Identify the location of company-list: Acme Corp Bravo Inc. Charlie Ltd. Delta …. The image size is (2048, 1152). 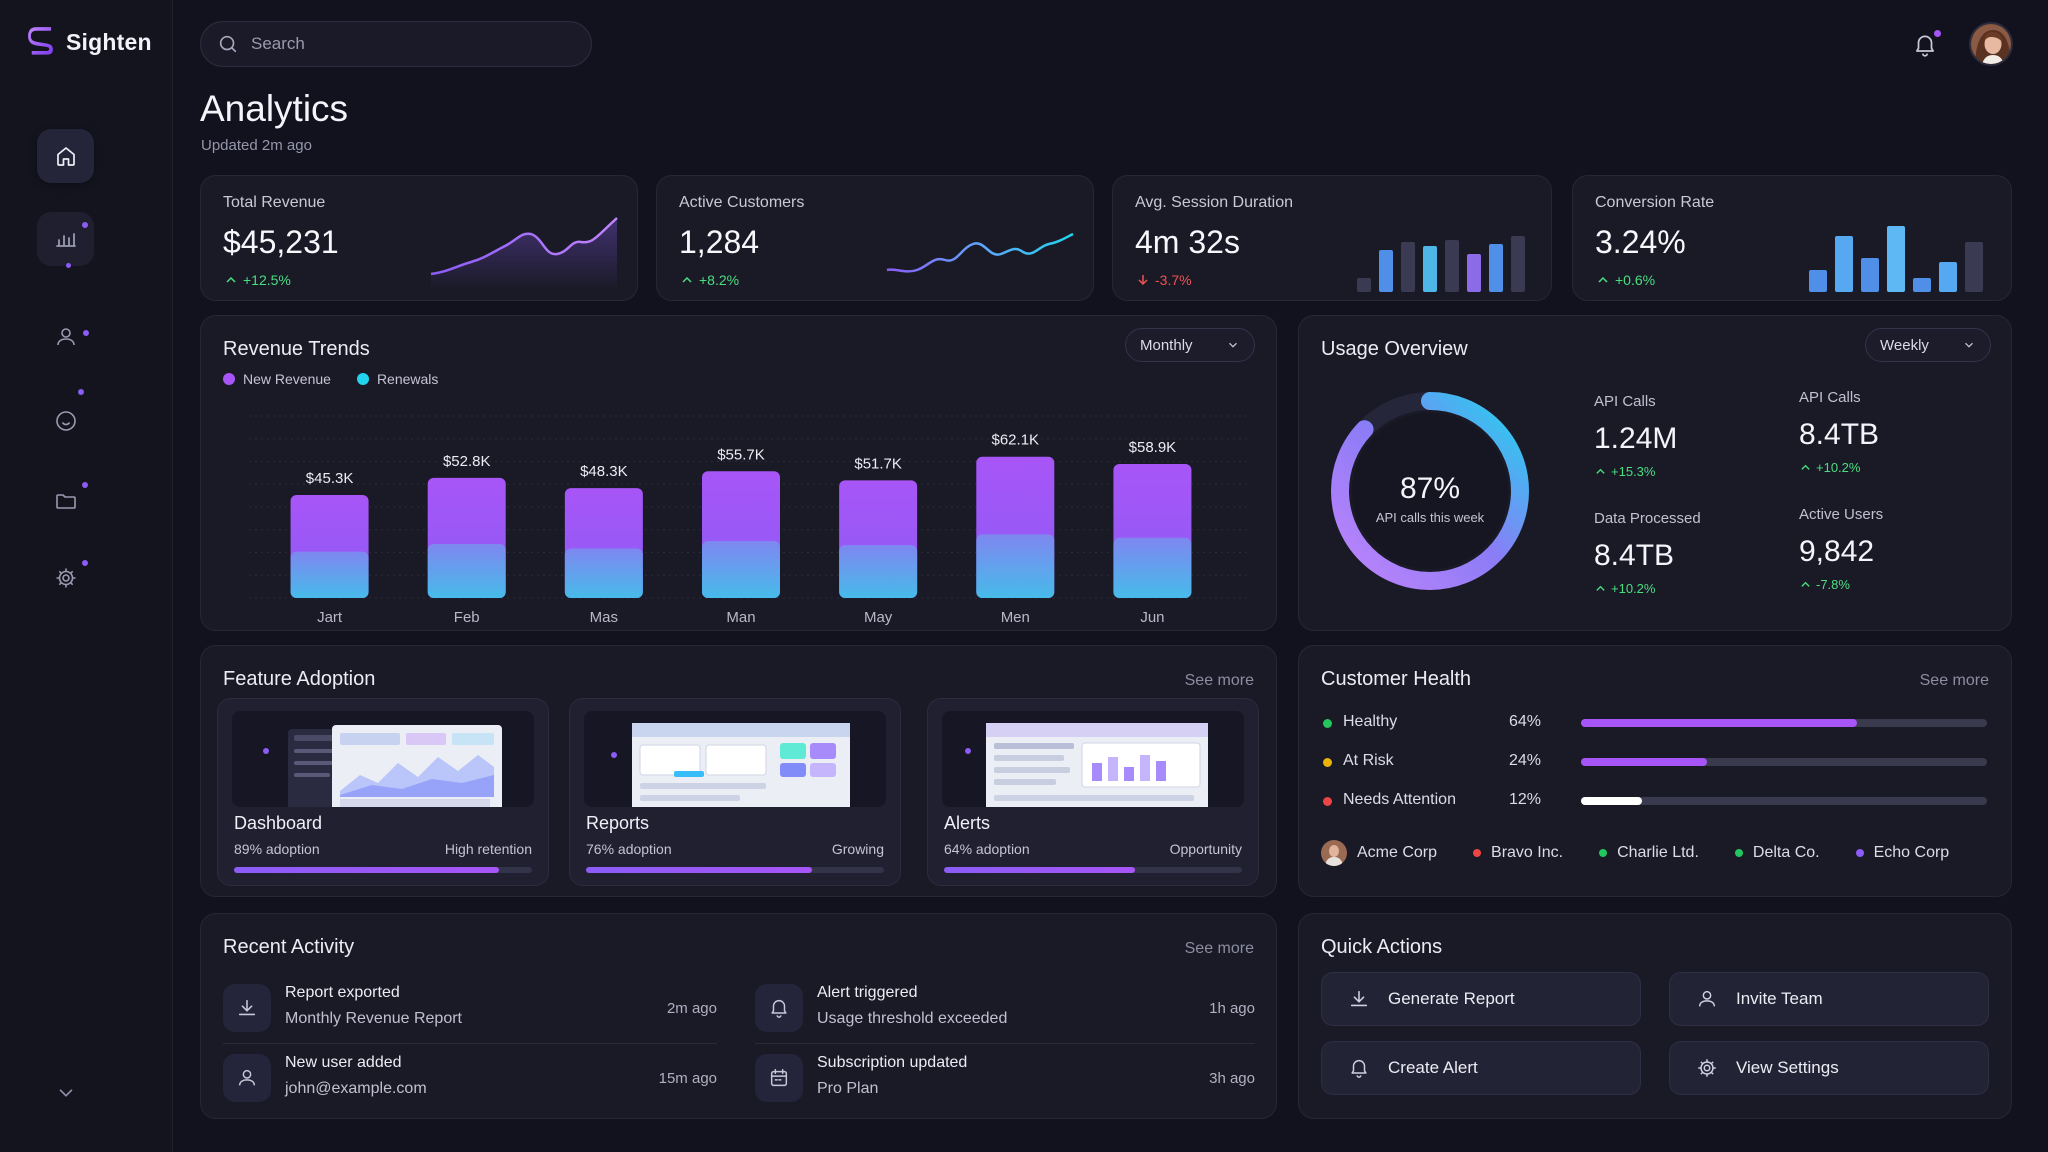
(1653, 853).